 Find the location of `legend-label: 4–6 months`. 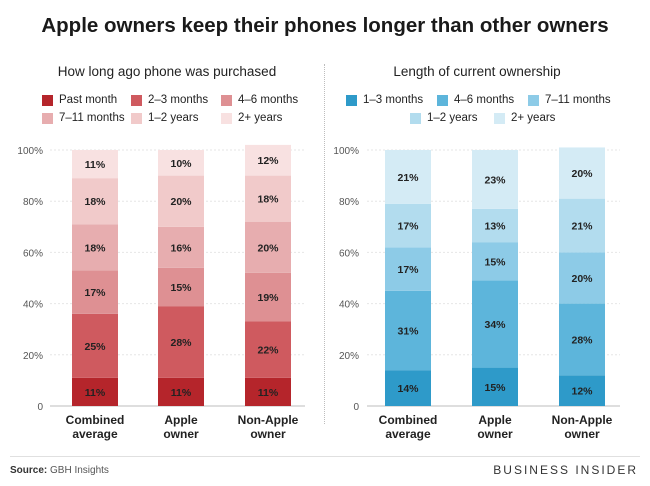

legend-label: 4–6 months is located at coordinates (484, 100).